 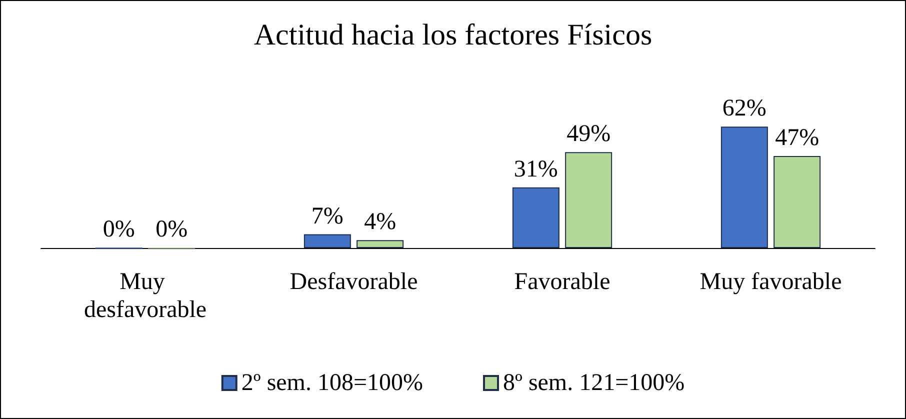 I want to click on data-label: 49%, so click(x=588, y=134).